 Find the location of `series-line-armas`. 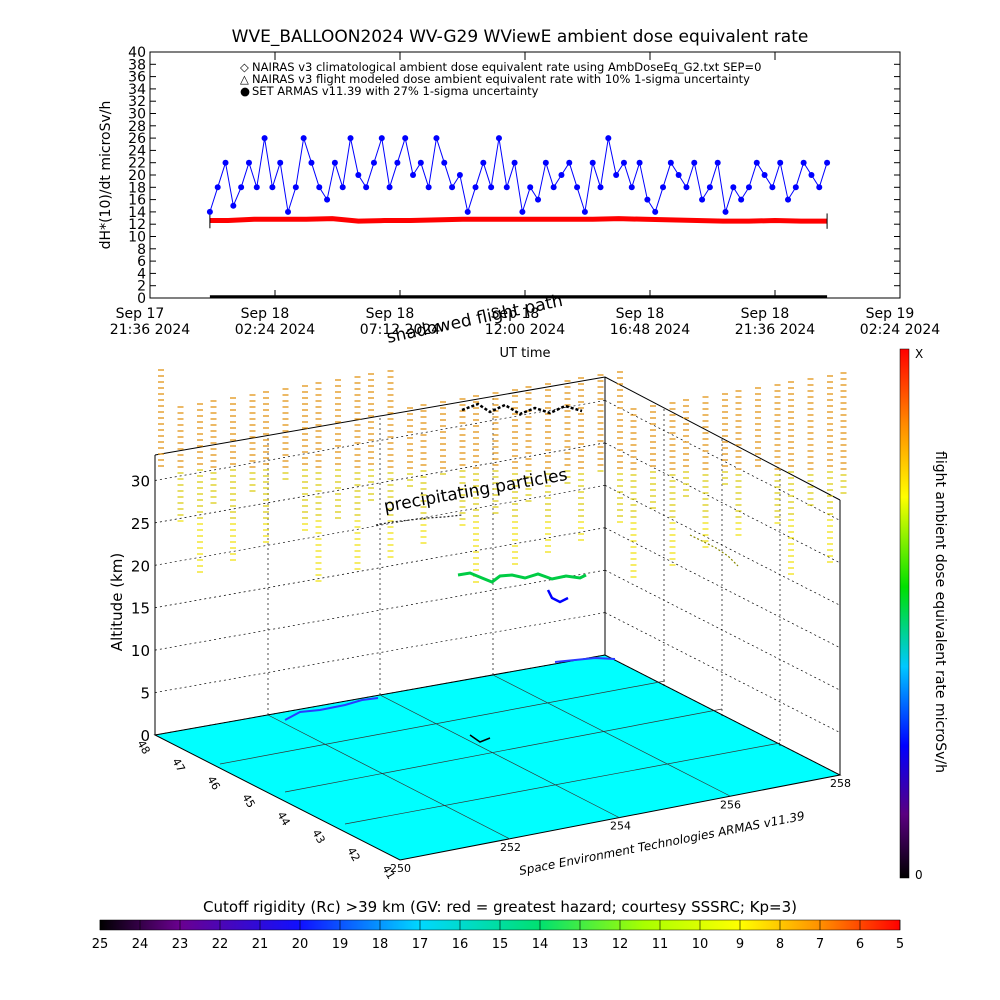

series-line-armas is located at coordinates (518, 175).